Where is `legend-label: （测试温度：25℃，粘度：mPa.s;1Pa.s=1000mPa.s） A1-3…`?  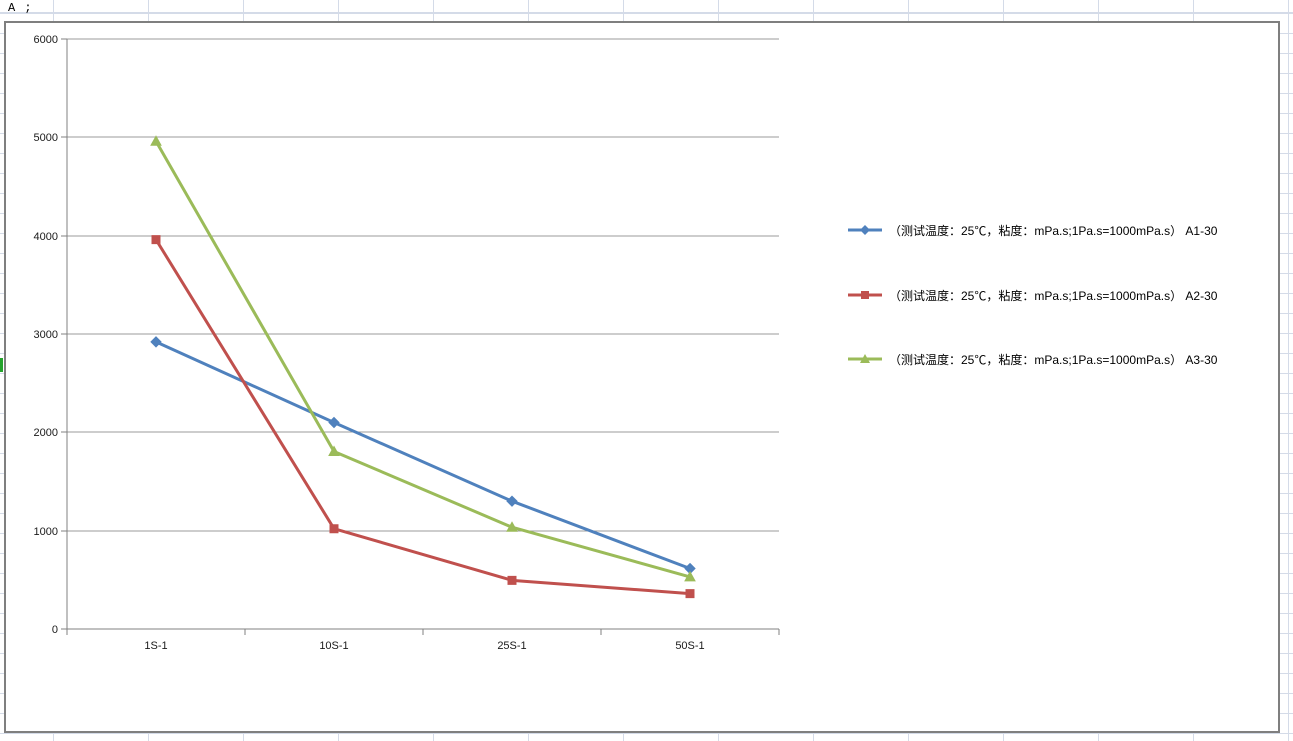
legend-label: （测试温度：25℃，粘度：mPa.s;1Pa.s=1000mPa.s） A1-3… is located at coordinates (1053, 230).